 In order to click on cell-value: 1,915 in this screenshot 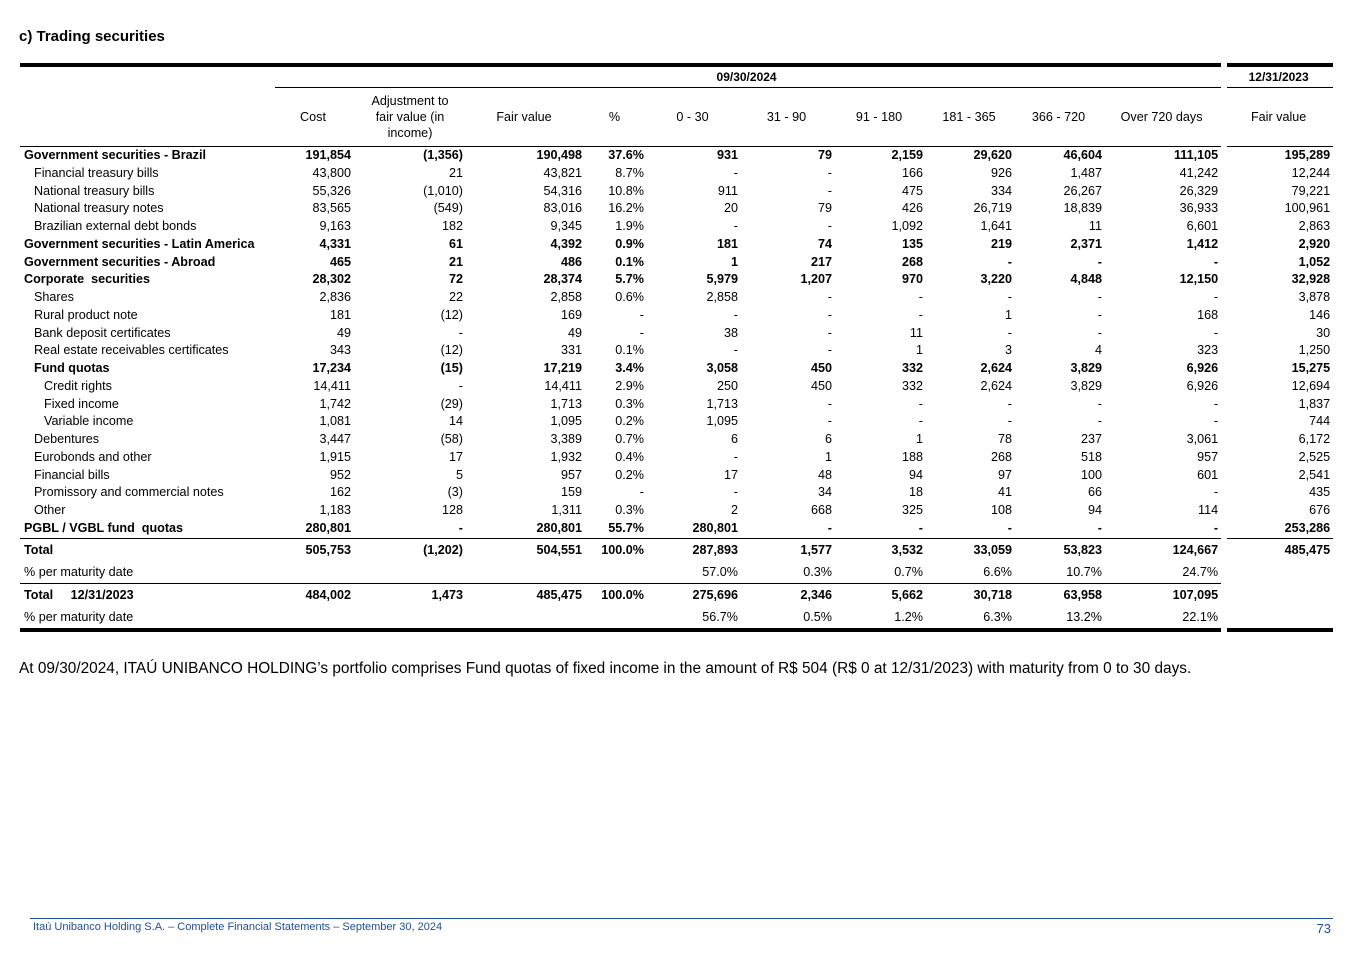, I will do `click(335, 456)`.